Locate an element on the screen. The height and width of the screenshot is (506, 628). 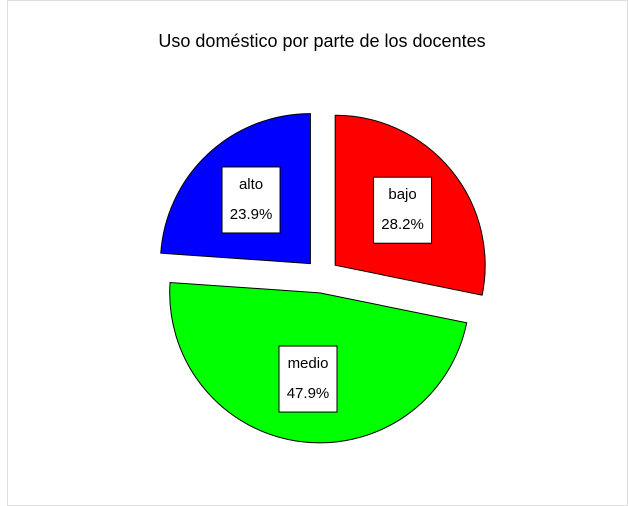
slice-label: medio is located at coordinates (308, 363).